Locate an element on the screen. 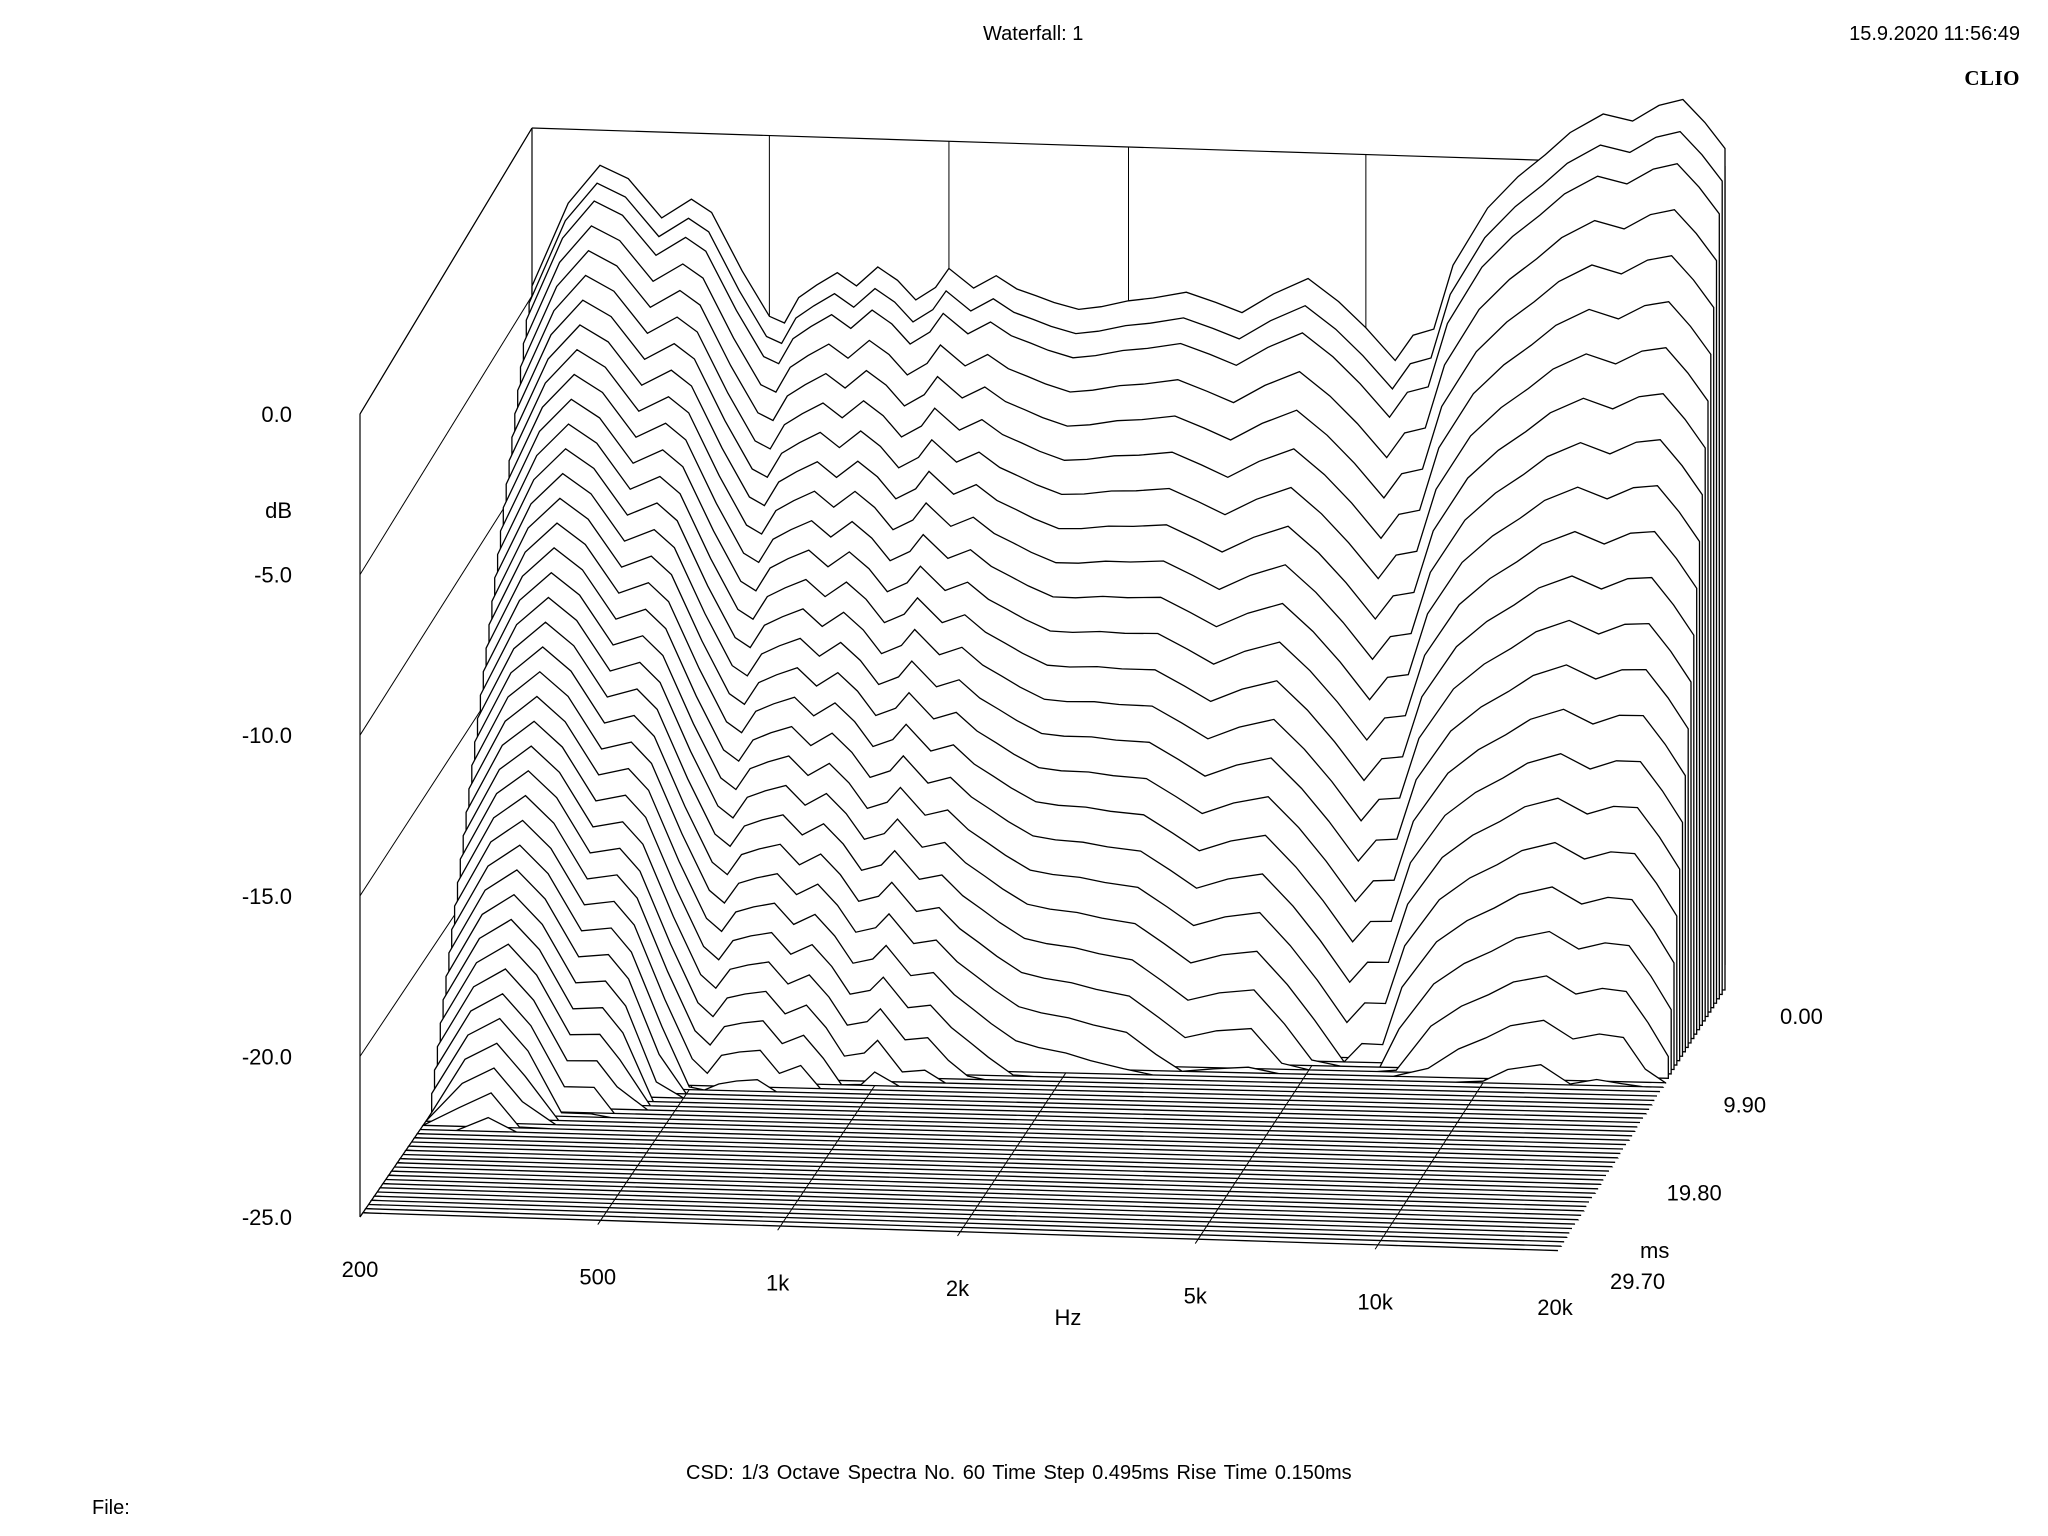 This screenshot has height=1536, width=2048. y-tick-label: -10.0 is located at coordinates (267, 735).